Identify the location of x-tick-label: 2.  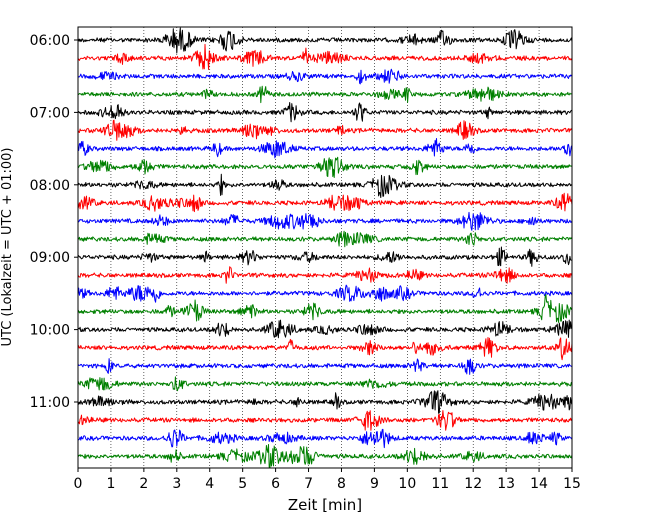
(143, 484).